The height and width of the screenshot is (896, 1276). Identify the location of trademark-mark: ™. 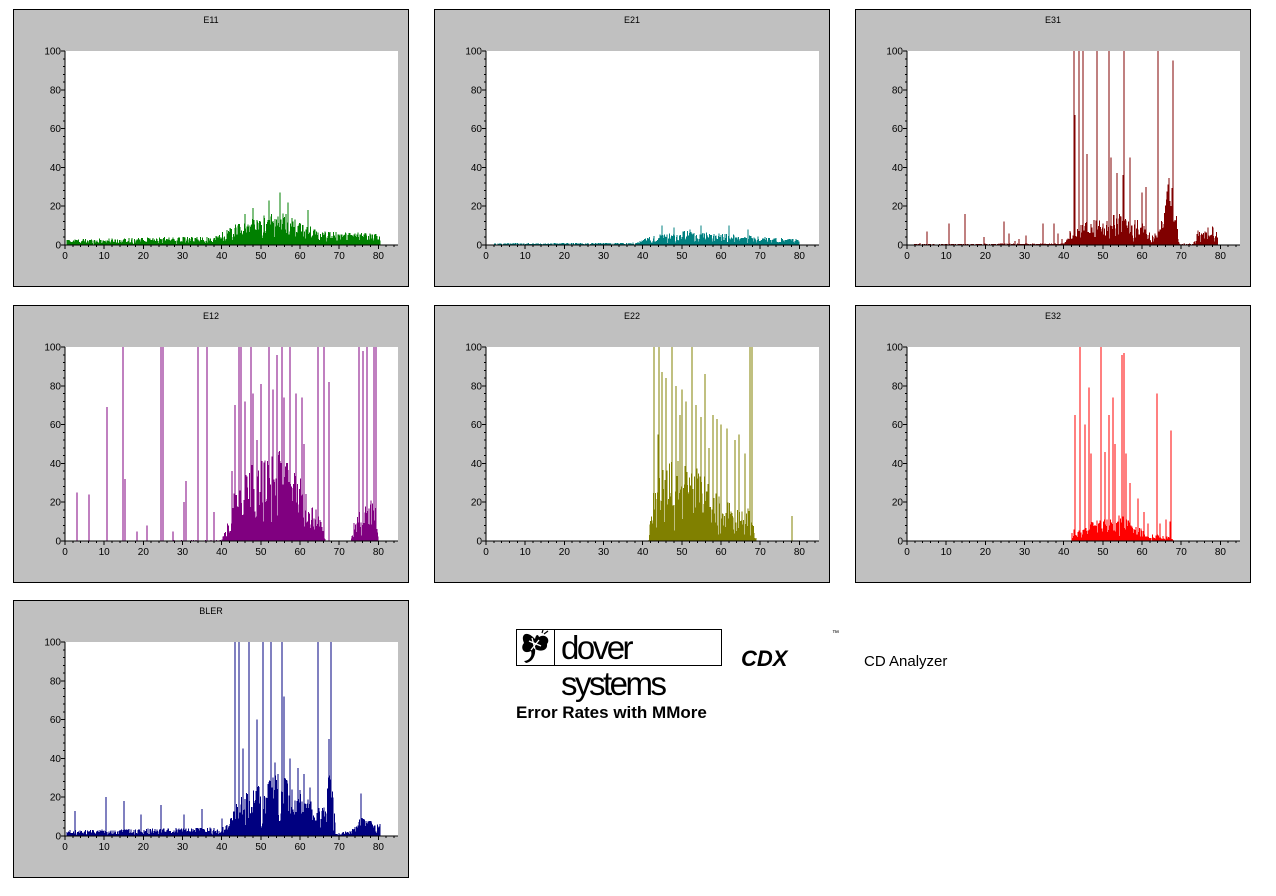
(835, 633).